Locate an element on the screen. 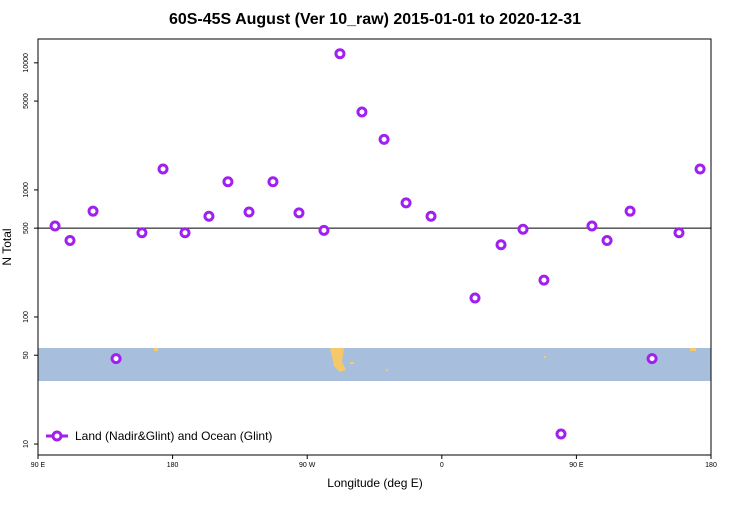 The width and height of the screenshot is (750, 505). legend: Land (Nadir&Glint) and Ocean (Glint) is located at coordinates (159, 436).